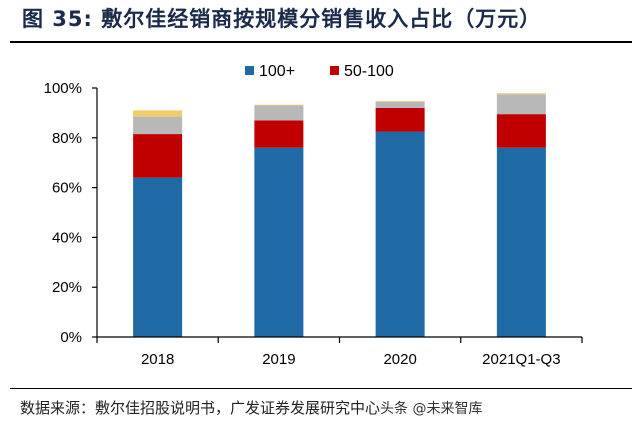 This screenshot has width=640, height=426. I want to click on x-tick-label: 2019, so click(278, 359).